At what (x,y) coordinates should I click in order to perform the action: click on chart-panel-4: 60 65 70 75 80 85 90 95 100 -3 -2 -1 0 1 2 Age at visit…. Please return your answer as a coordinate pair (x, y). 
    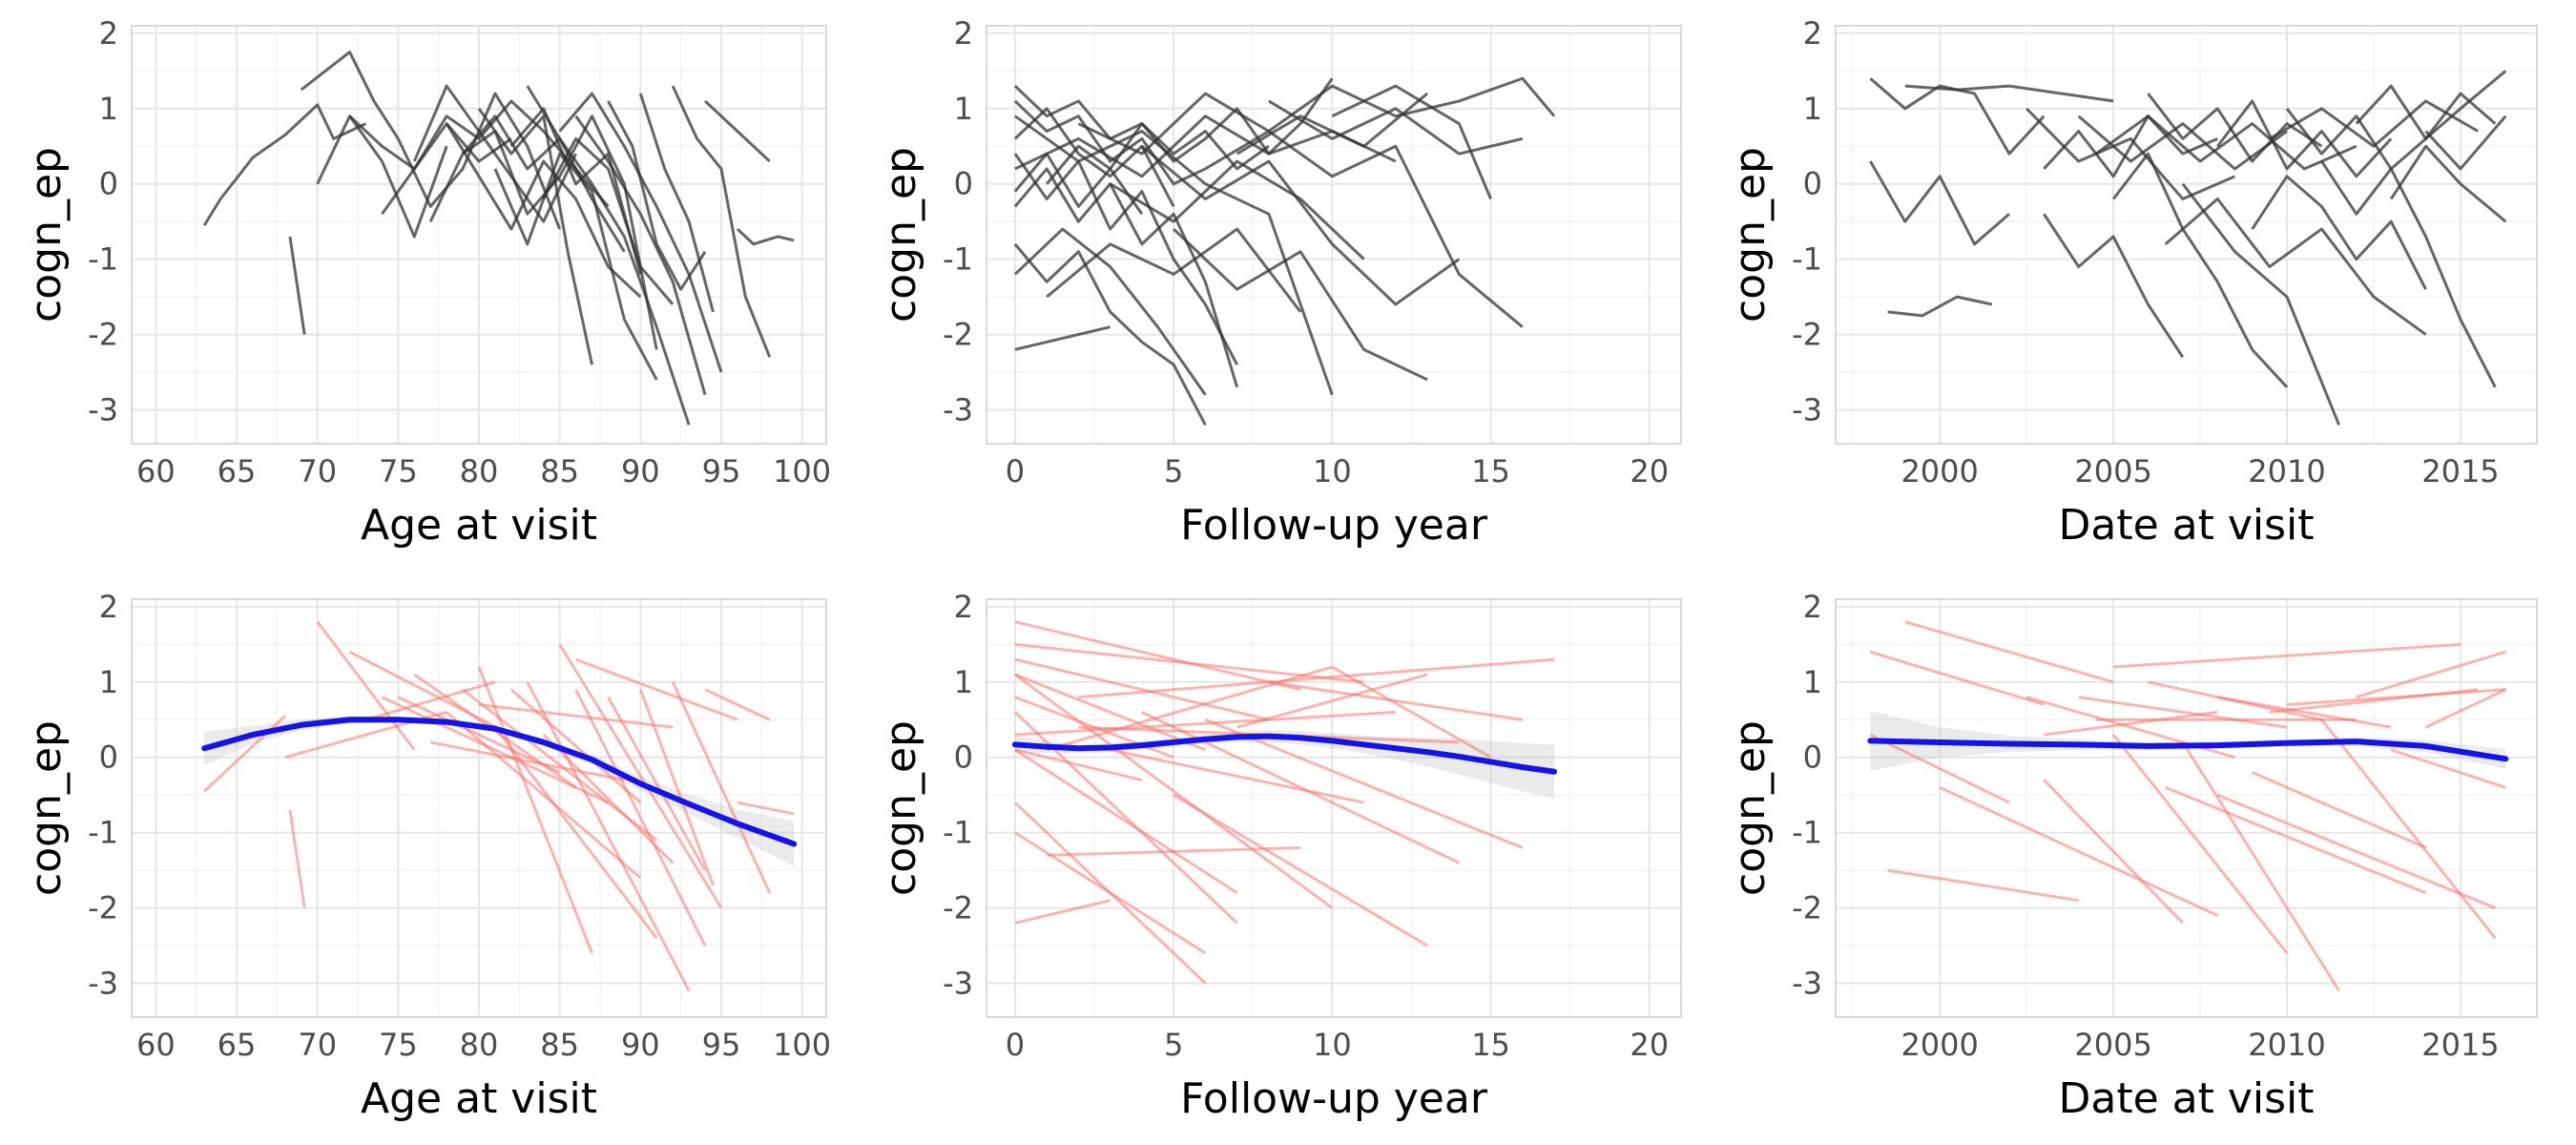
    Looking at the image, I should click on (426, 856).